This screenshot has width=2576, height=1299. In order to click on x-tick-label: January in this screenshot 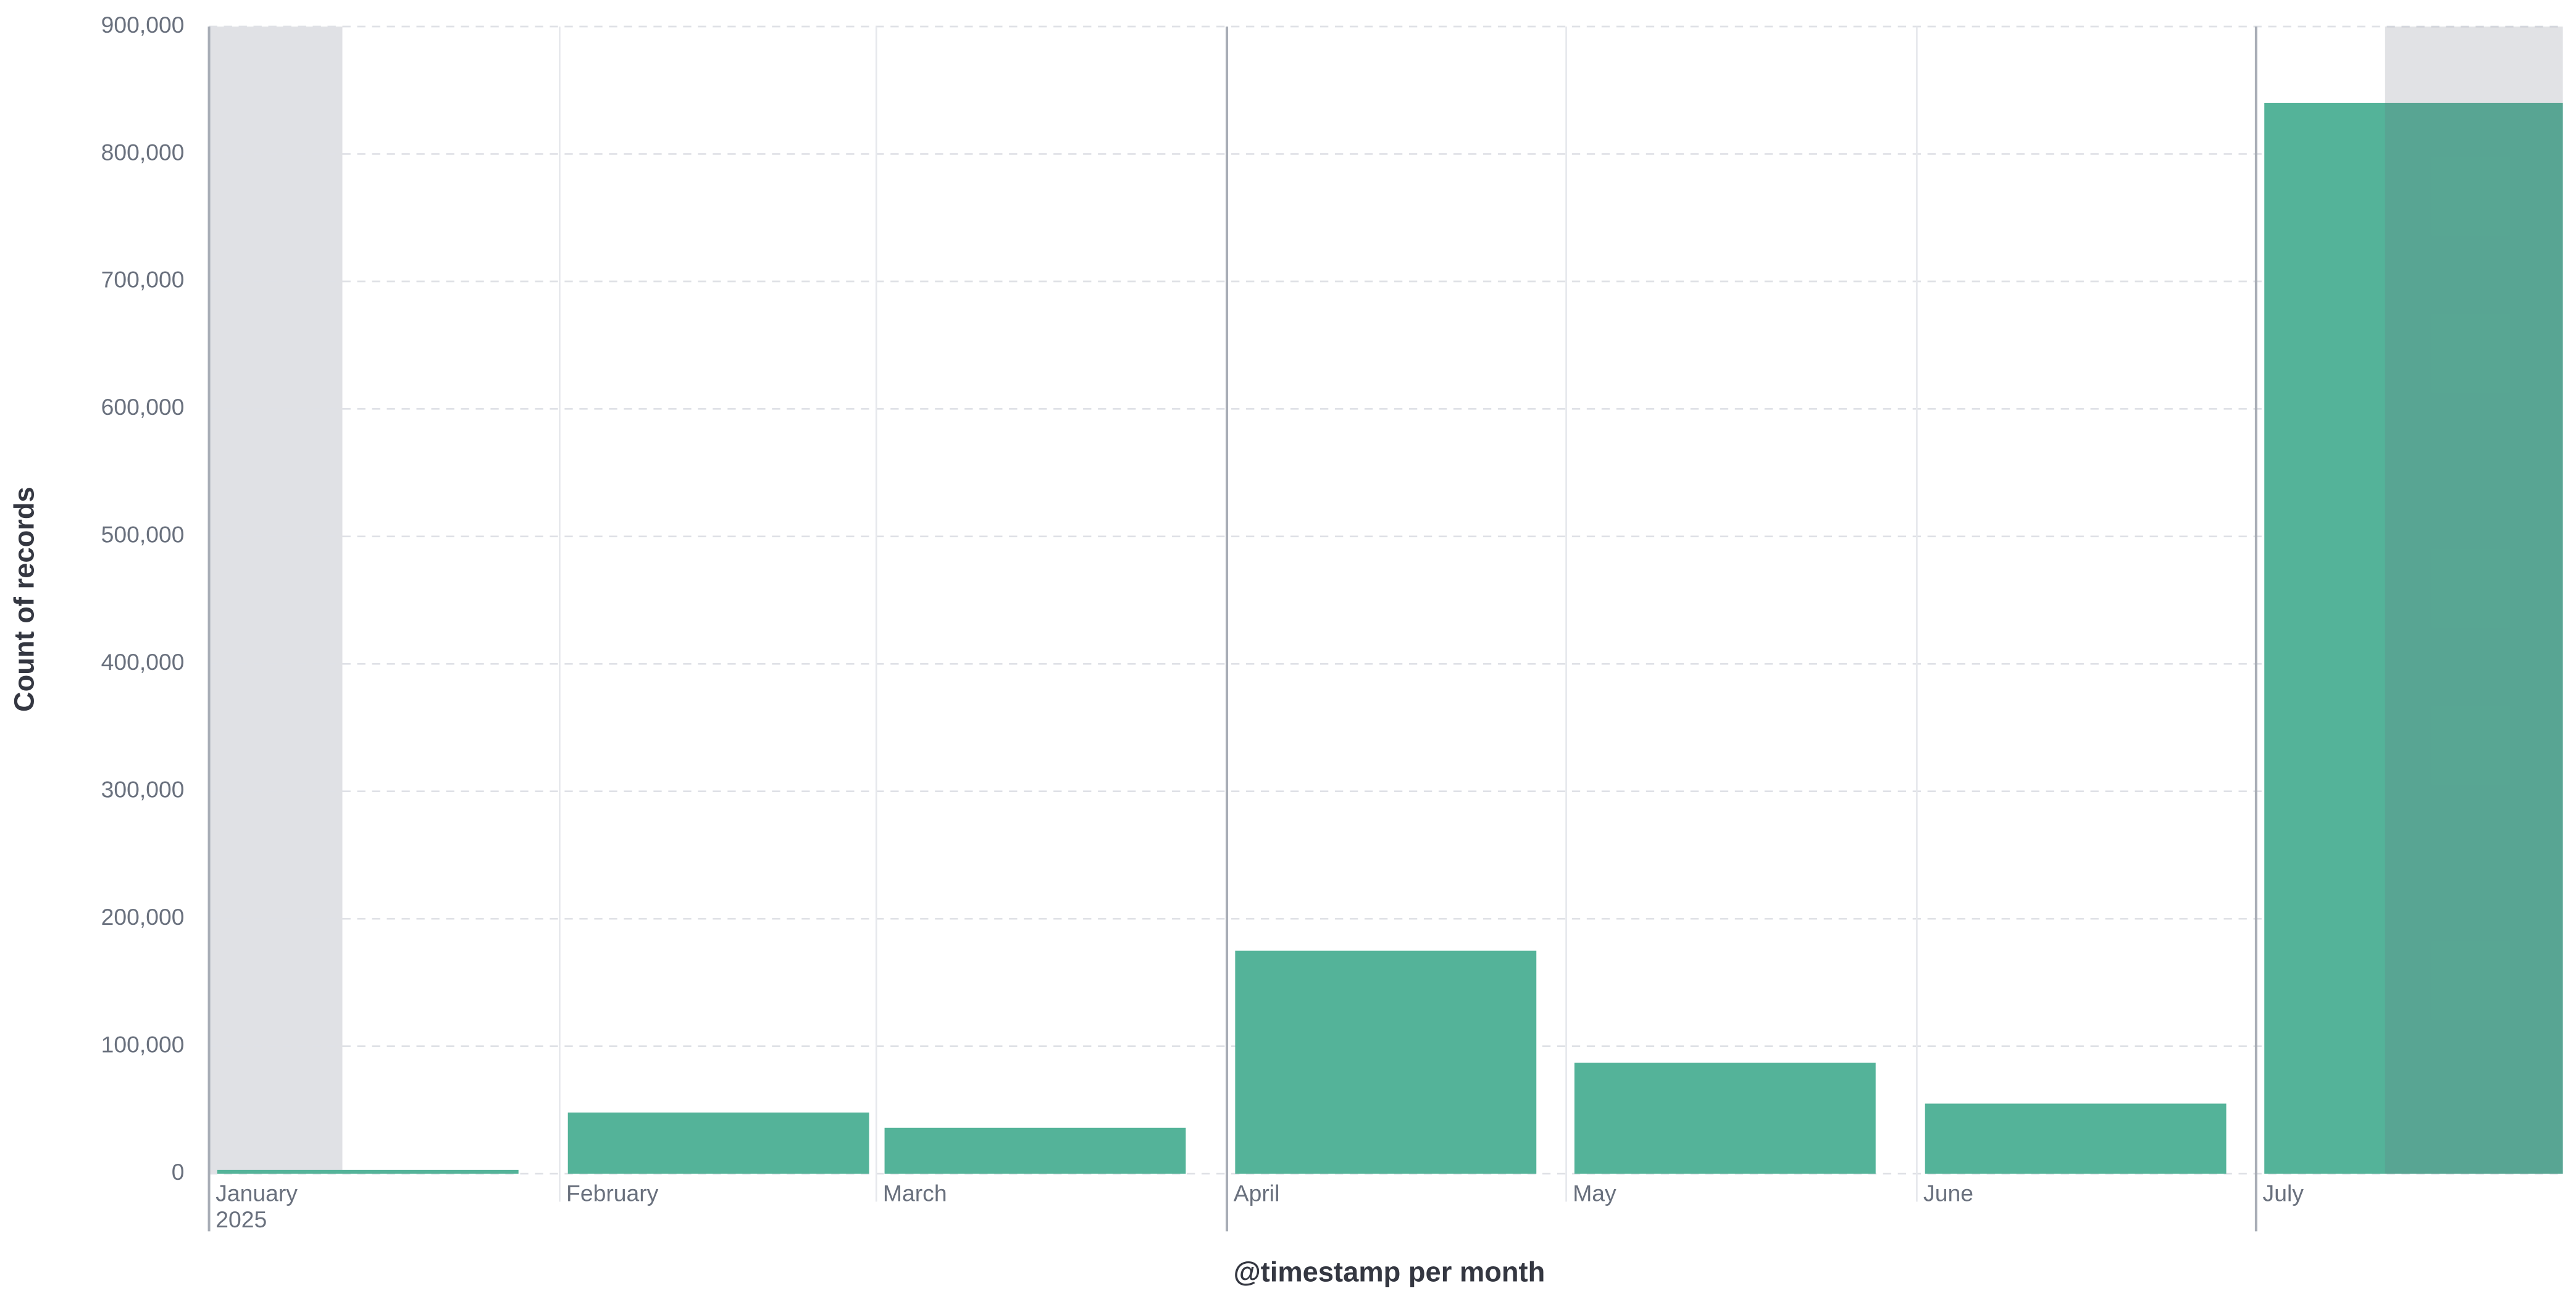, I will do `click(256, 1193)`.